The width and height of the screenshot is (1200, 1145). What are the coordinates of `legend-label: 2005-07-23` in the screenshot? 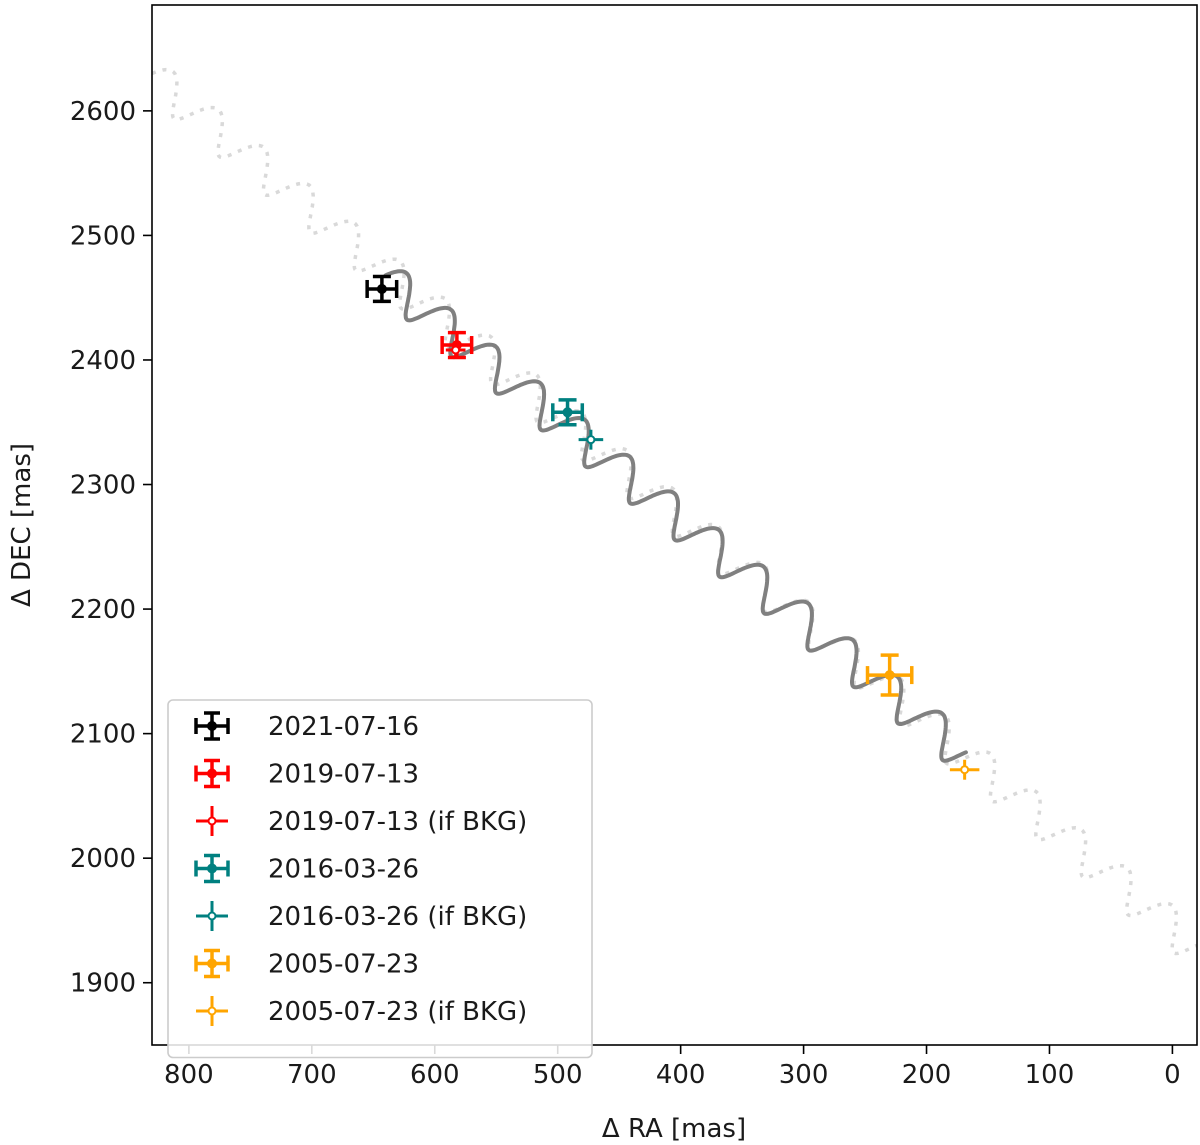 It's located at (343, 965).